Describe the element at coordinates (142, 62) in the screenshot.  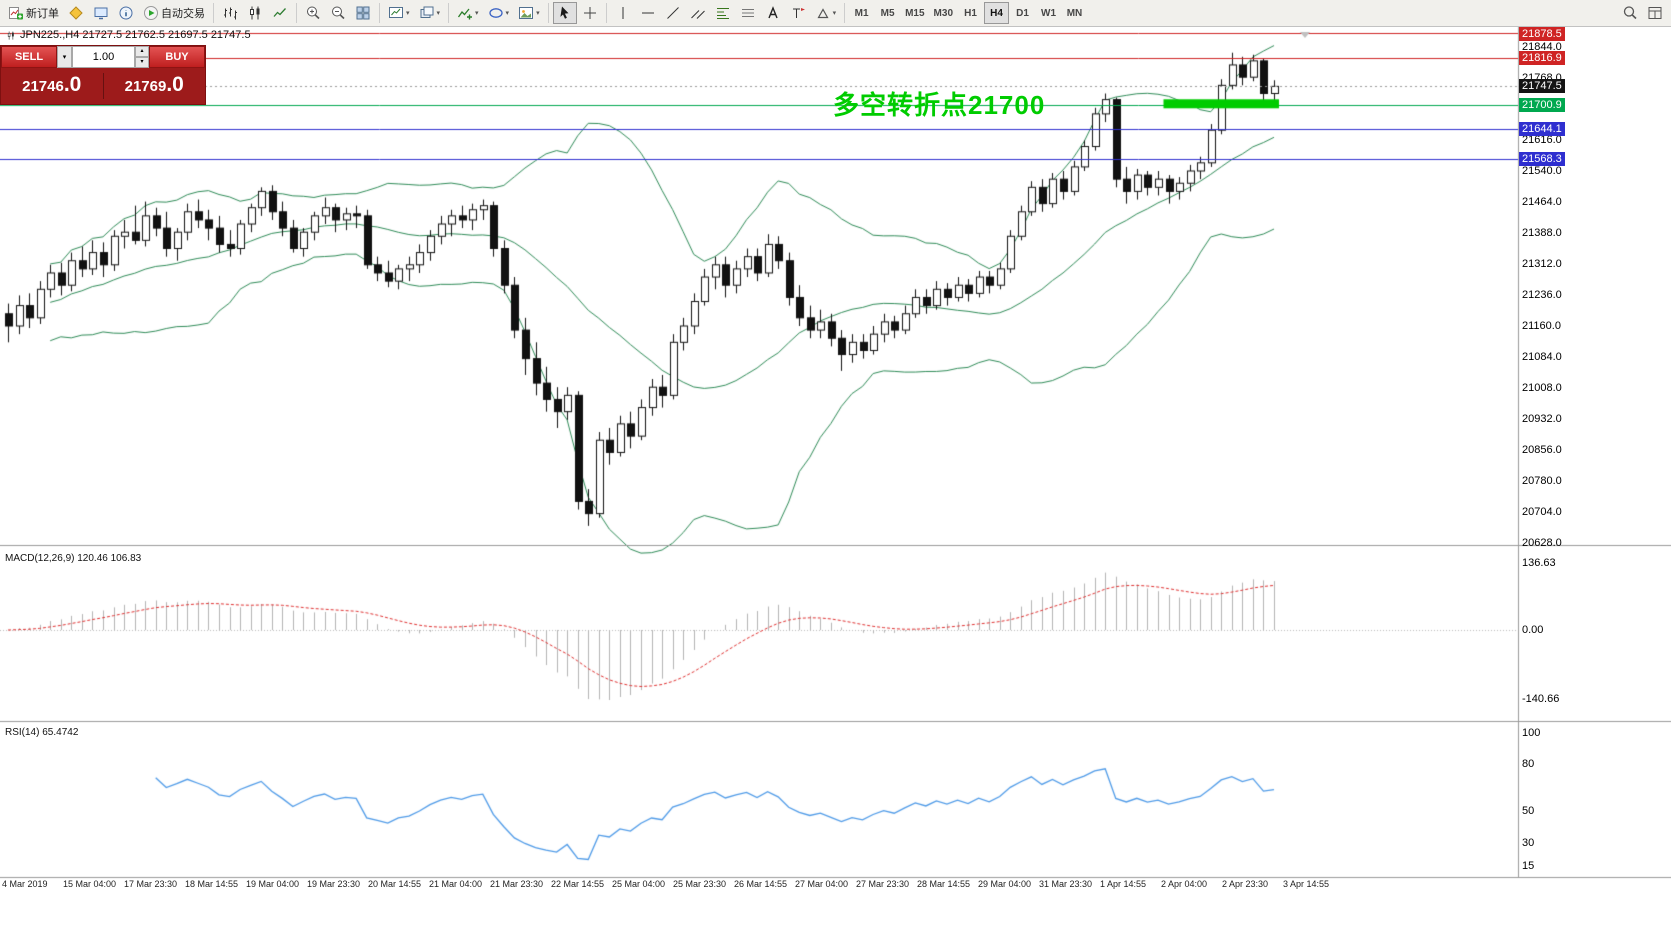
I see `volume-down-button: ▾` at that location.